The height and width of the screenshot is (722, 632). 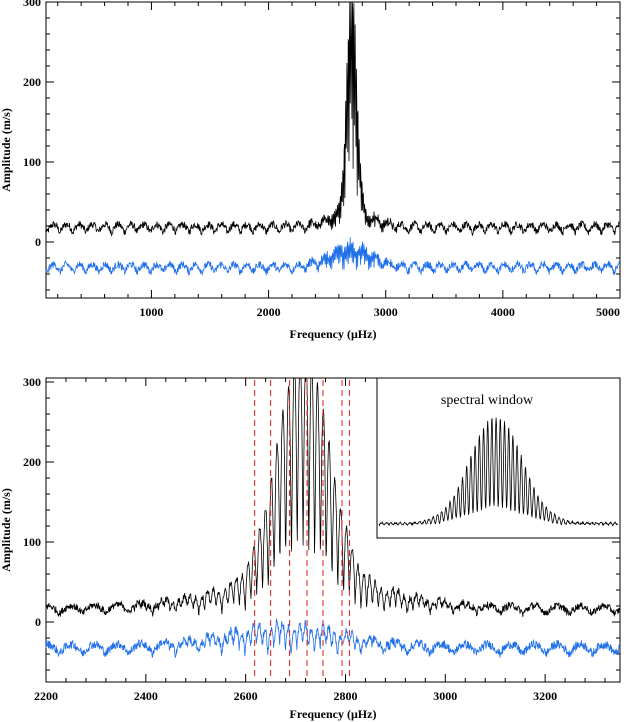 What do you see at coordinates (345, 696) in the screenshot?
I see `bottom-x-tick-label: 2800` at bounding box center [345, 696].